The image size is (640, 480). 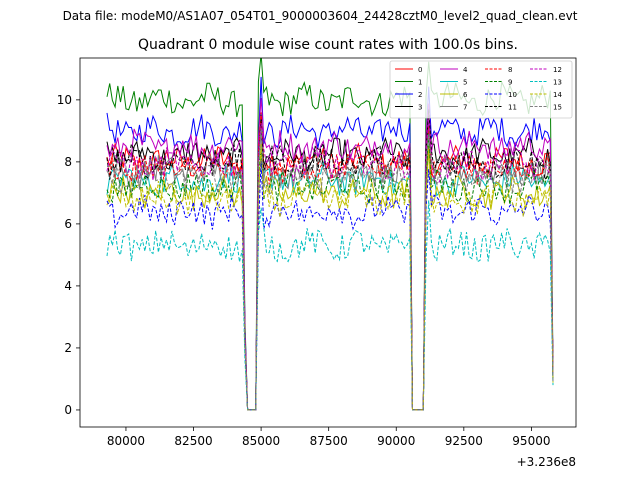 I want to click on y-tick-label: 4, so click(x=68, y=286).